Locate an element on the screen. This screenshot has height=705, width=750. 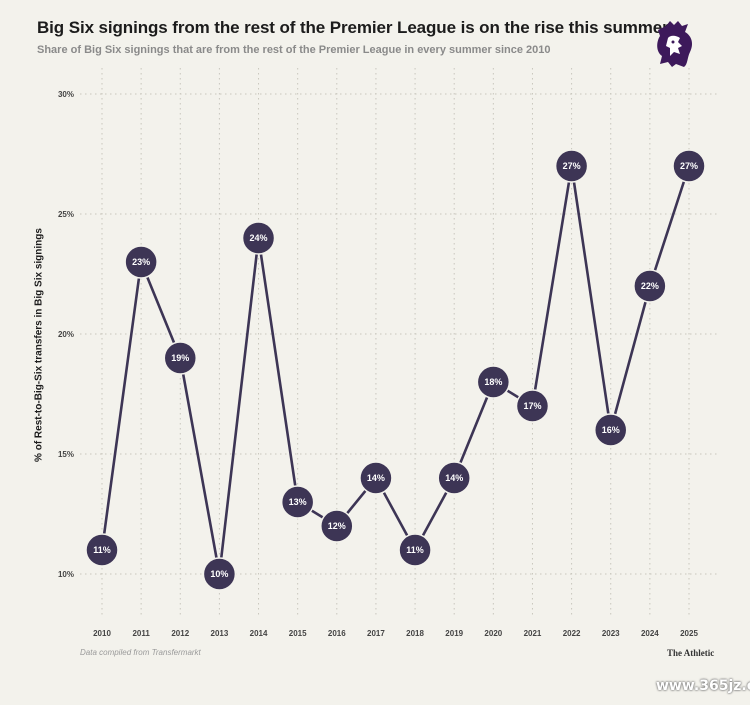
data-label: 18% is located at coordinates (493, 382).